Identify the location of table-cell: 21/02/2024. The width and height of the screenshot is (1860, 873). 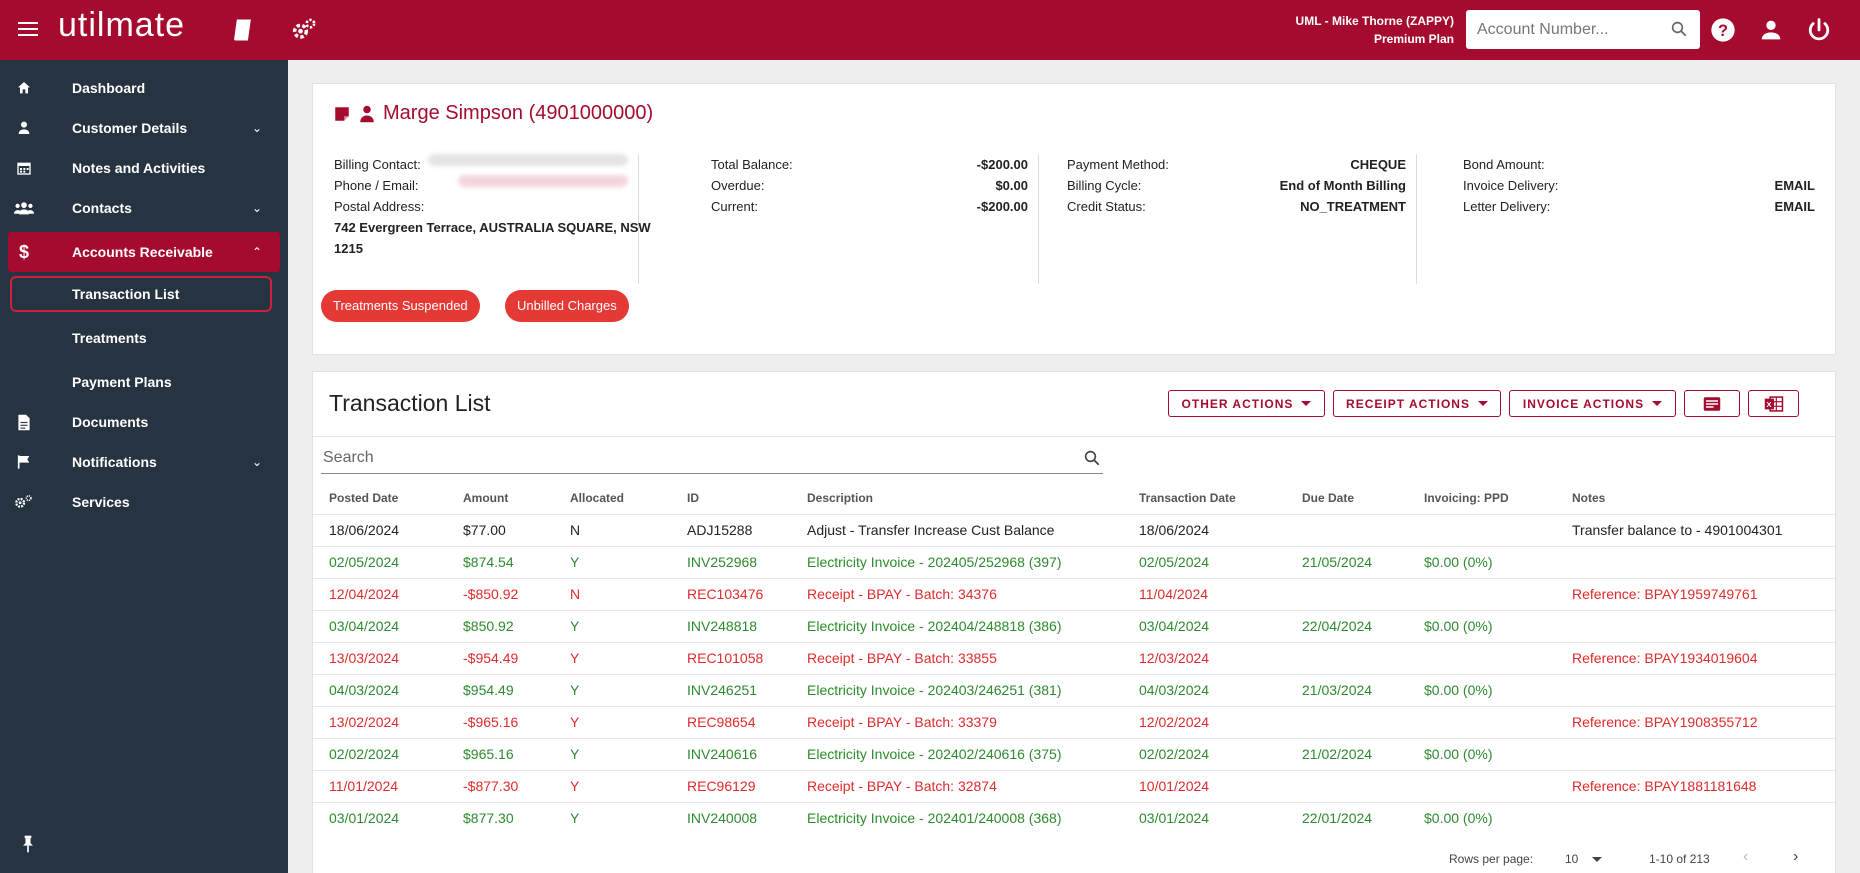
(1347, 753).